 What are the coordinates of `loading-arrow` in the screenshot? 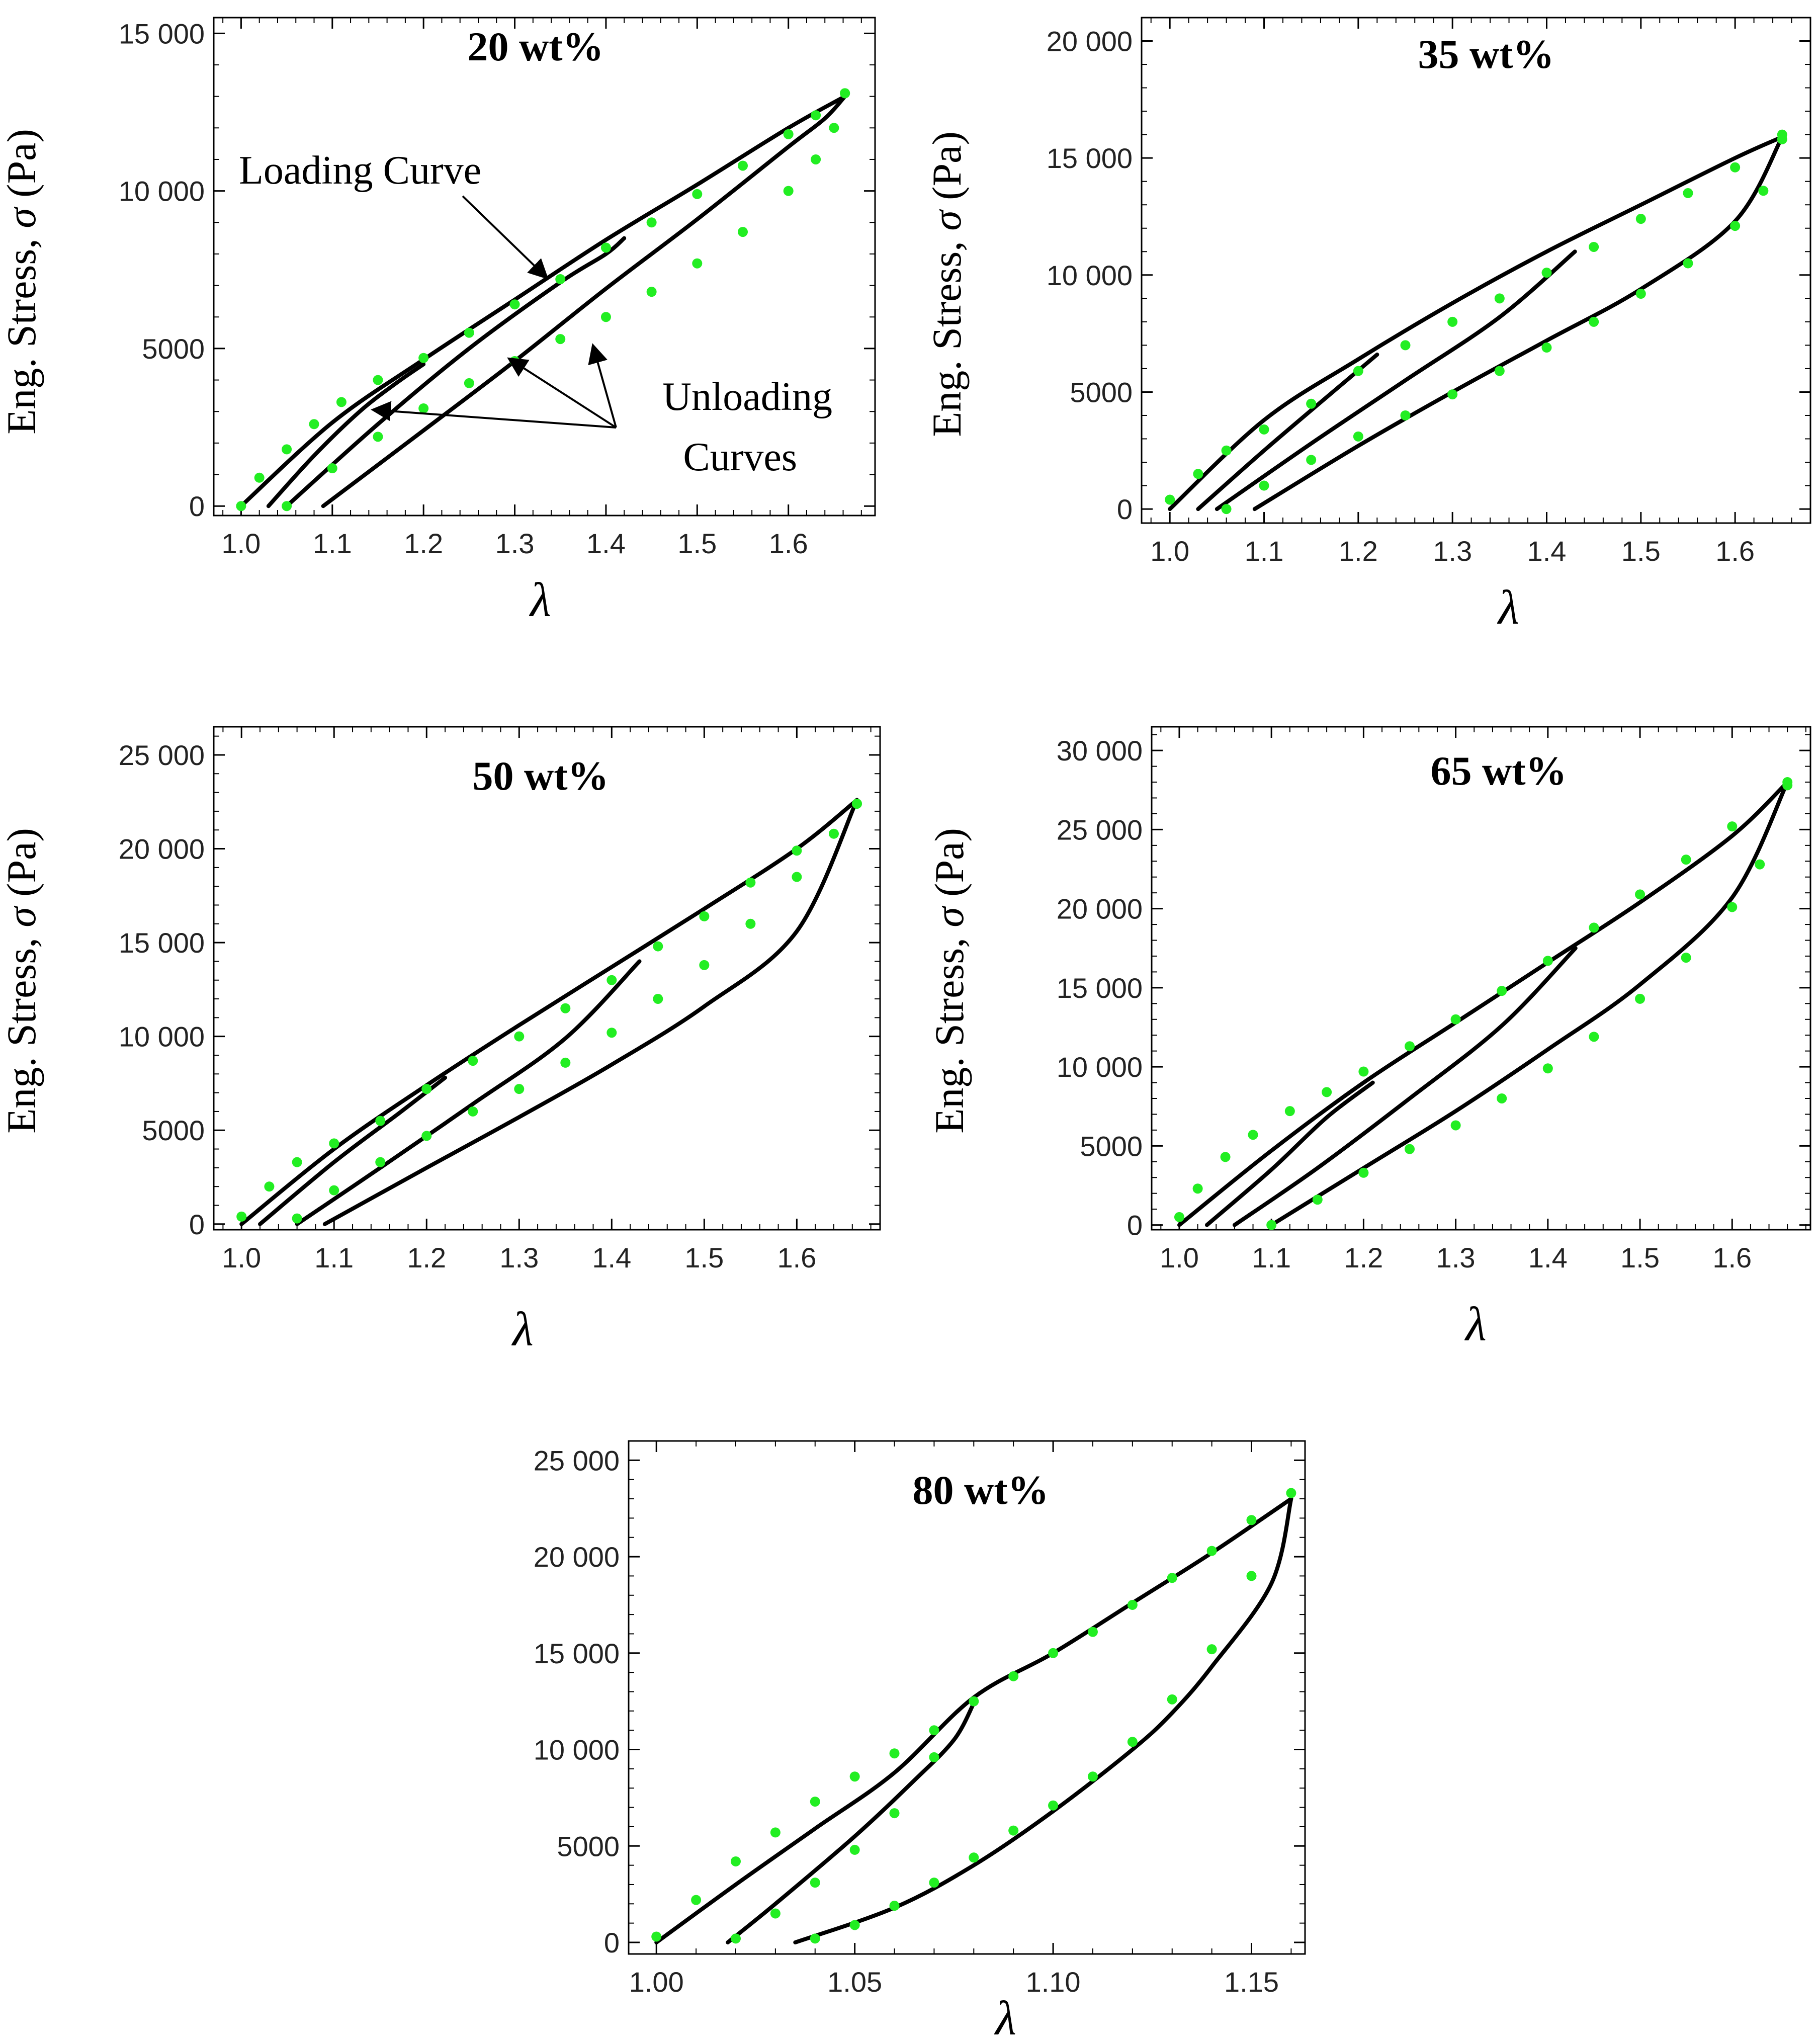 It's located at (505, 237).